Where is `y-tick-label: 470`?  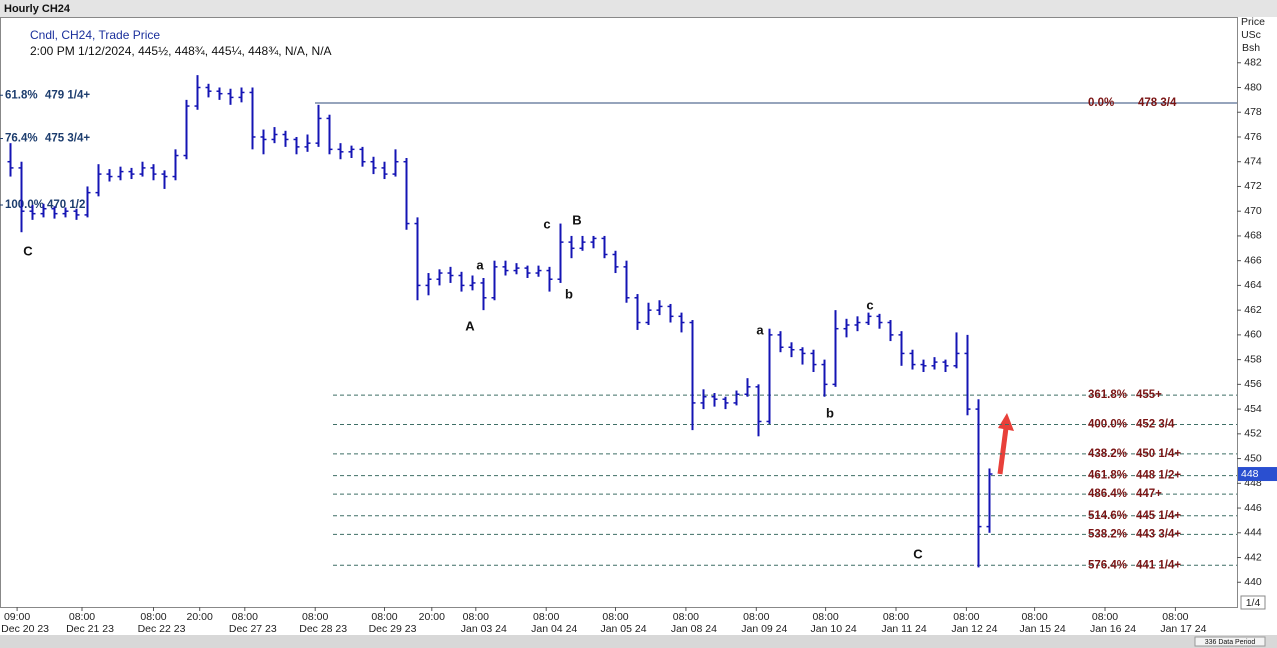
y-tick-label: 470 is located at coordinates (1253, 211).